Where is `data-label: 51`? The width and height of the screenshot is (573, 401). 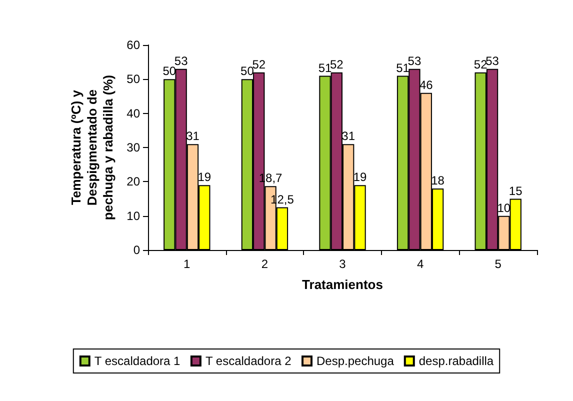
data-label: 51 is located at coordinates (325, 67).